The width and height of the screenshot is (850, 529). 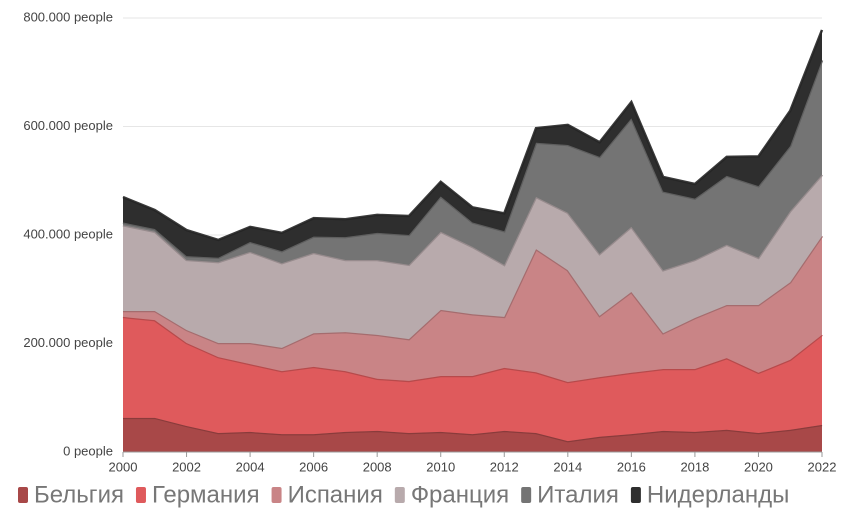 I want to click on legend-label: Италия, so click(x=578, y=494).